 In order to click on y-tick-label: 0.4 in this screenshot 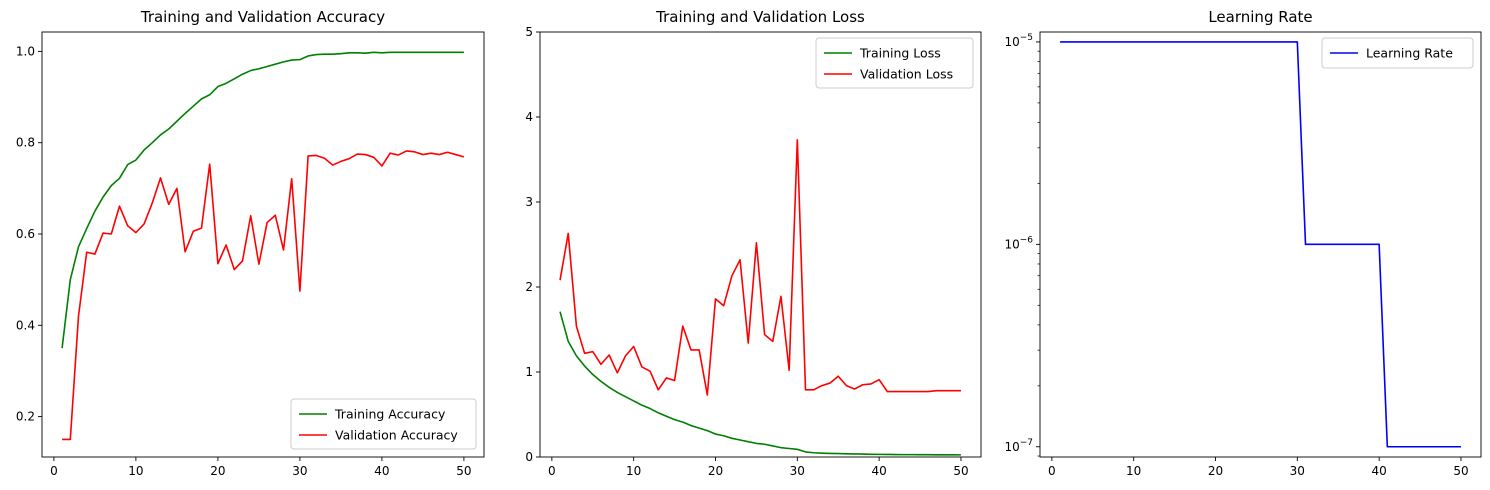, I will do `click(25, 325)`.